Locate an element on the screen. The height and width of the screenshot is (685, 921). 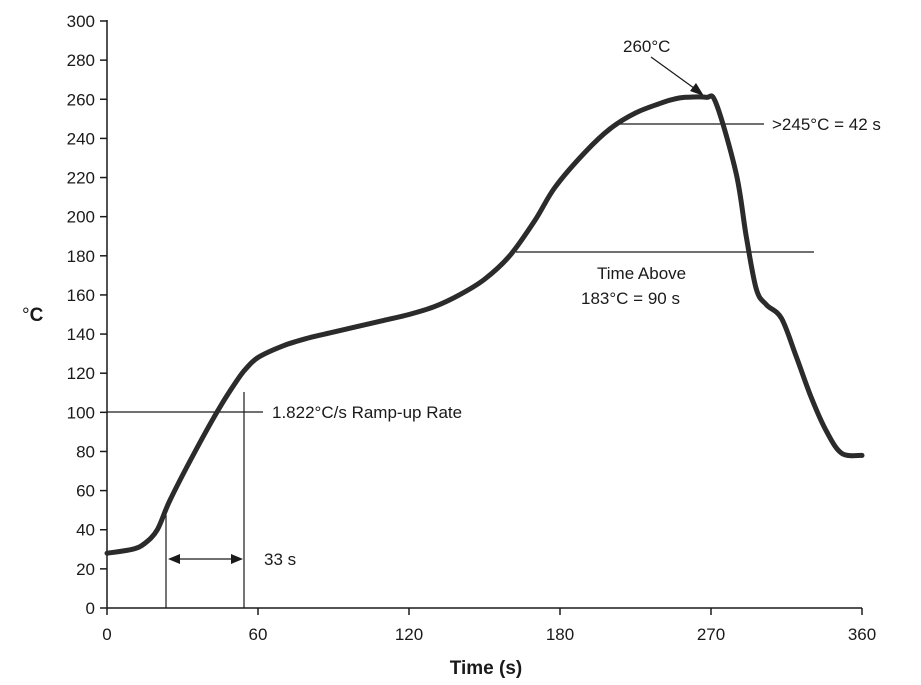
y-tick-label: 200 is located at coordinates (81, 217).